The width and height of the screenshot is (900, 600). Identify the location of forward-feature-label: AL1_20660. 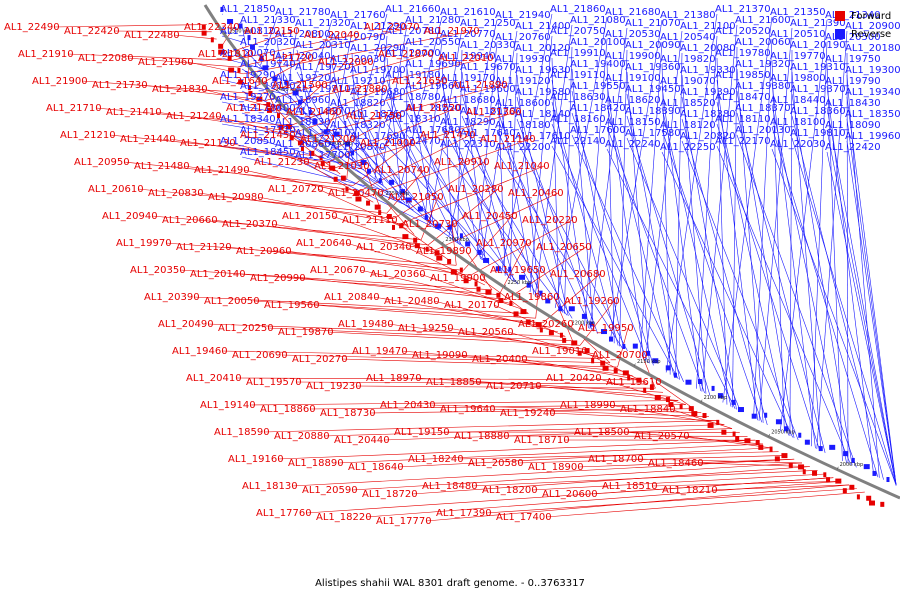
(190, 220).